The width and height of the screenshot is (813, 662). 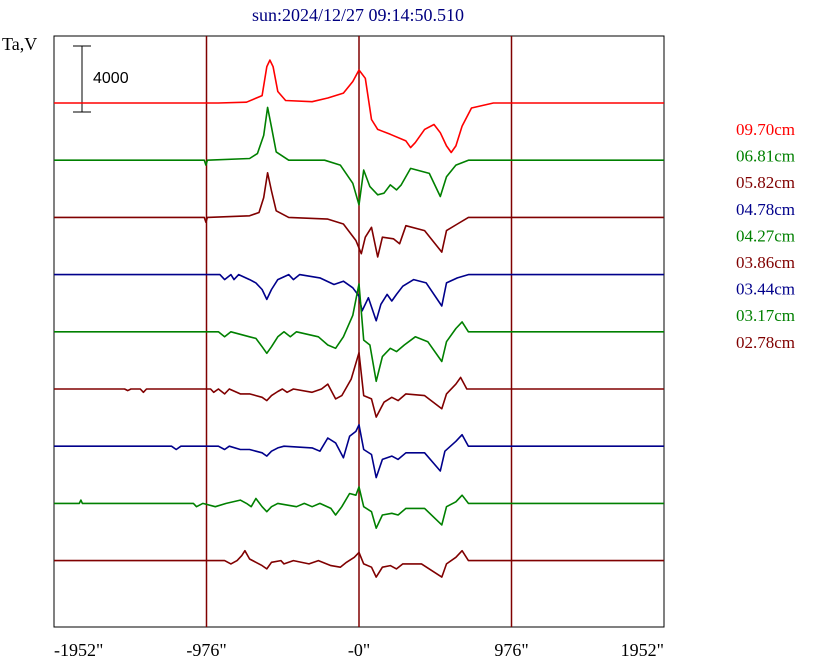 What do you see at coordinates (19, 44) in the screenshot?
I see `y-axis-label: Ta,V` at bounding box center [19, 44].